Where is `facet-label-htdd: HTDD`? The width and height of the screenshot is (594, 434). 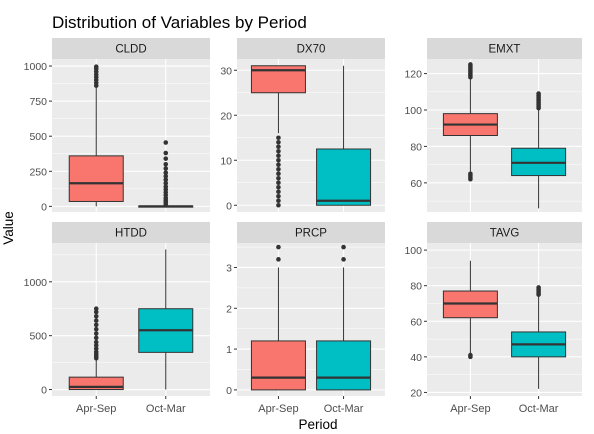
facet-label-htdd: HTDD is located at coordinates (131, 234).